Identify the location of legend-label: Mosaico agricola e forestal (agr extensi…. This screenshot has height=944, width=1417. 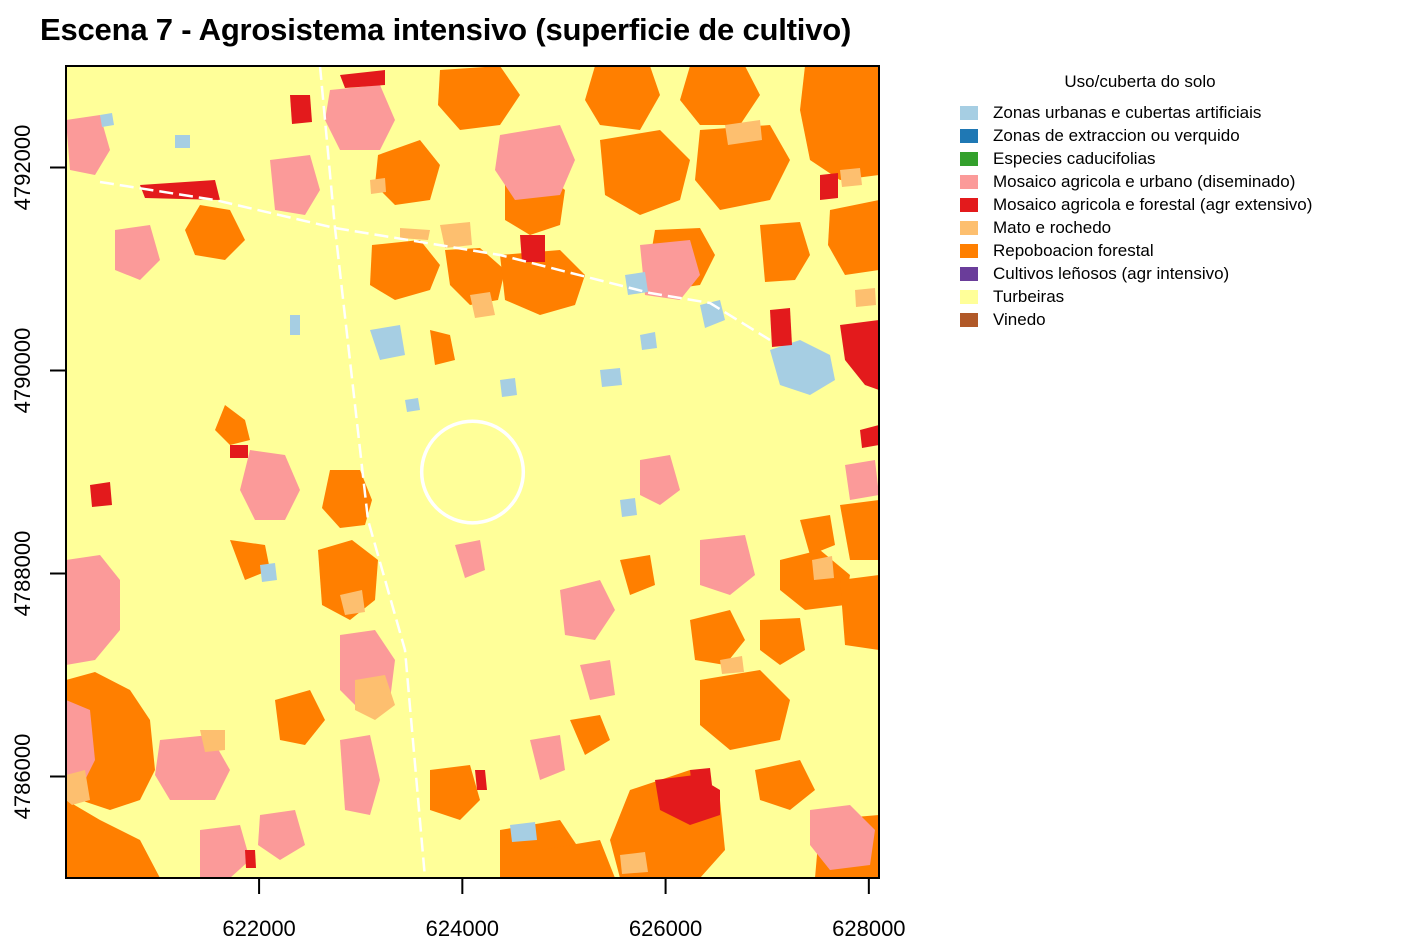
(1153, 204).